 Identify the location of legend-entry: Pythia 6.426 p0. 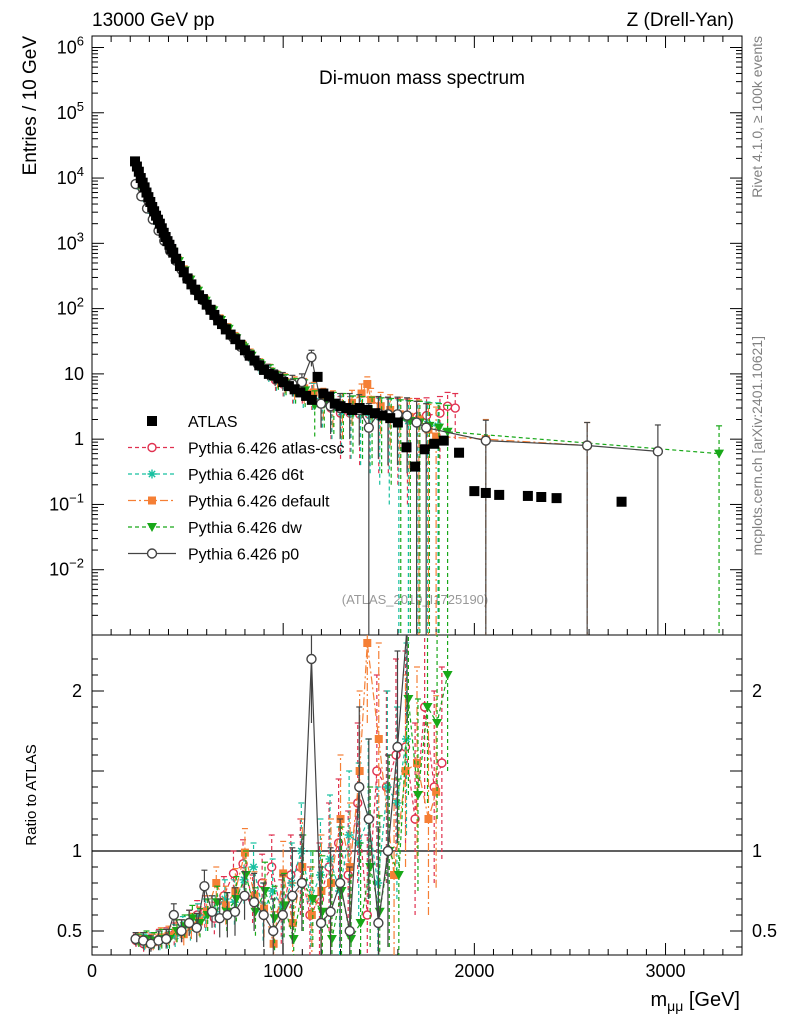
(213, 555).